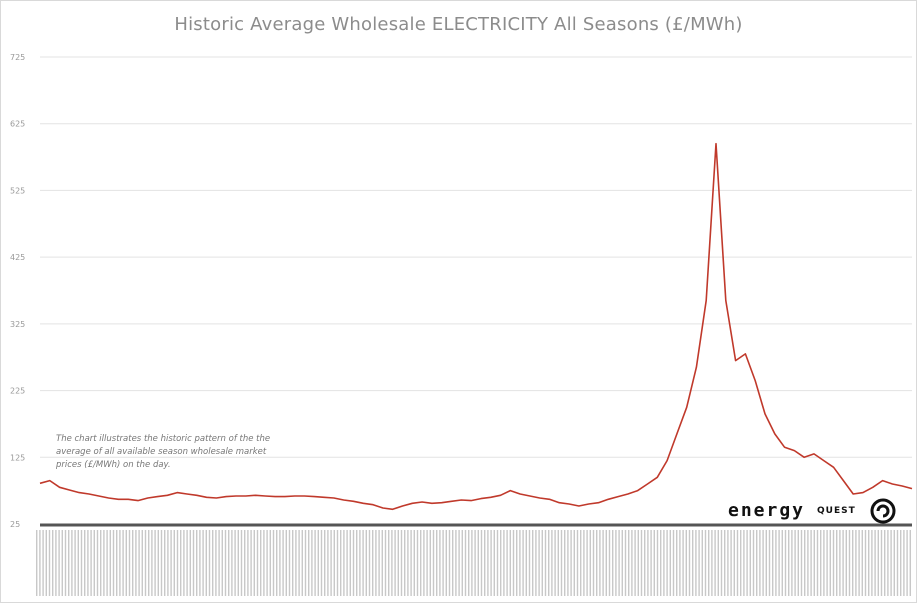  Describe the element at coordinates (17, 57) in the screenshot. I see `y-tick-label: 725` at that location.